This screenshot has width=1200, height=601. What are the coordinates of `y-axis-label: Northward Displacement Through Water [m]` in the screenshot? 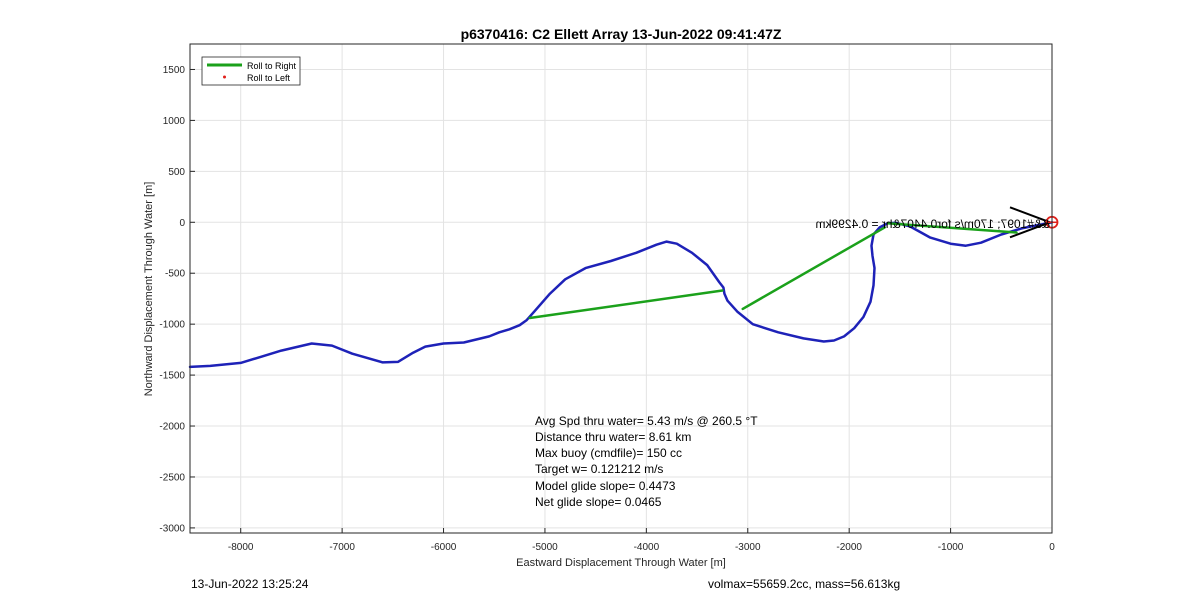 It's located at (149, 289).